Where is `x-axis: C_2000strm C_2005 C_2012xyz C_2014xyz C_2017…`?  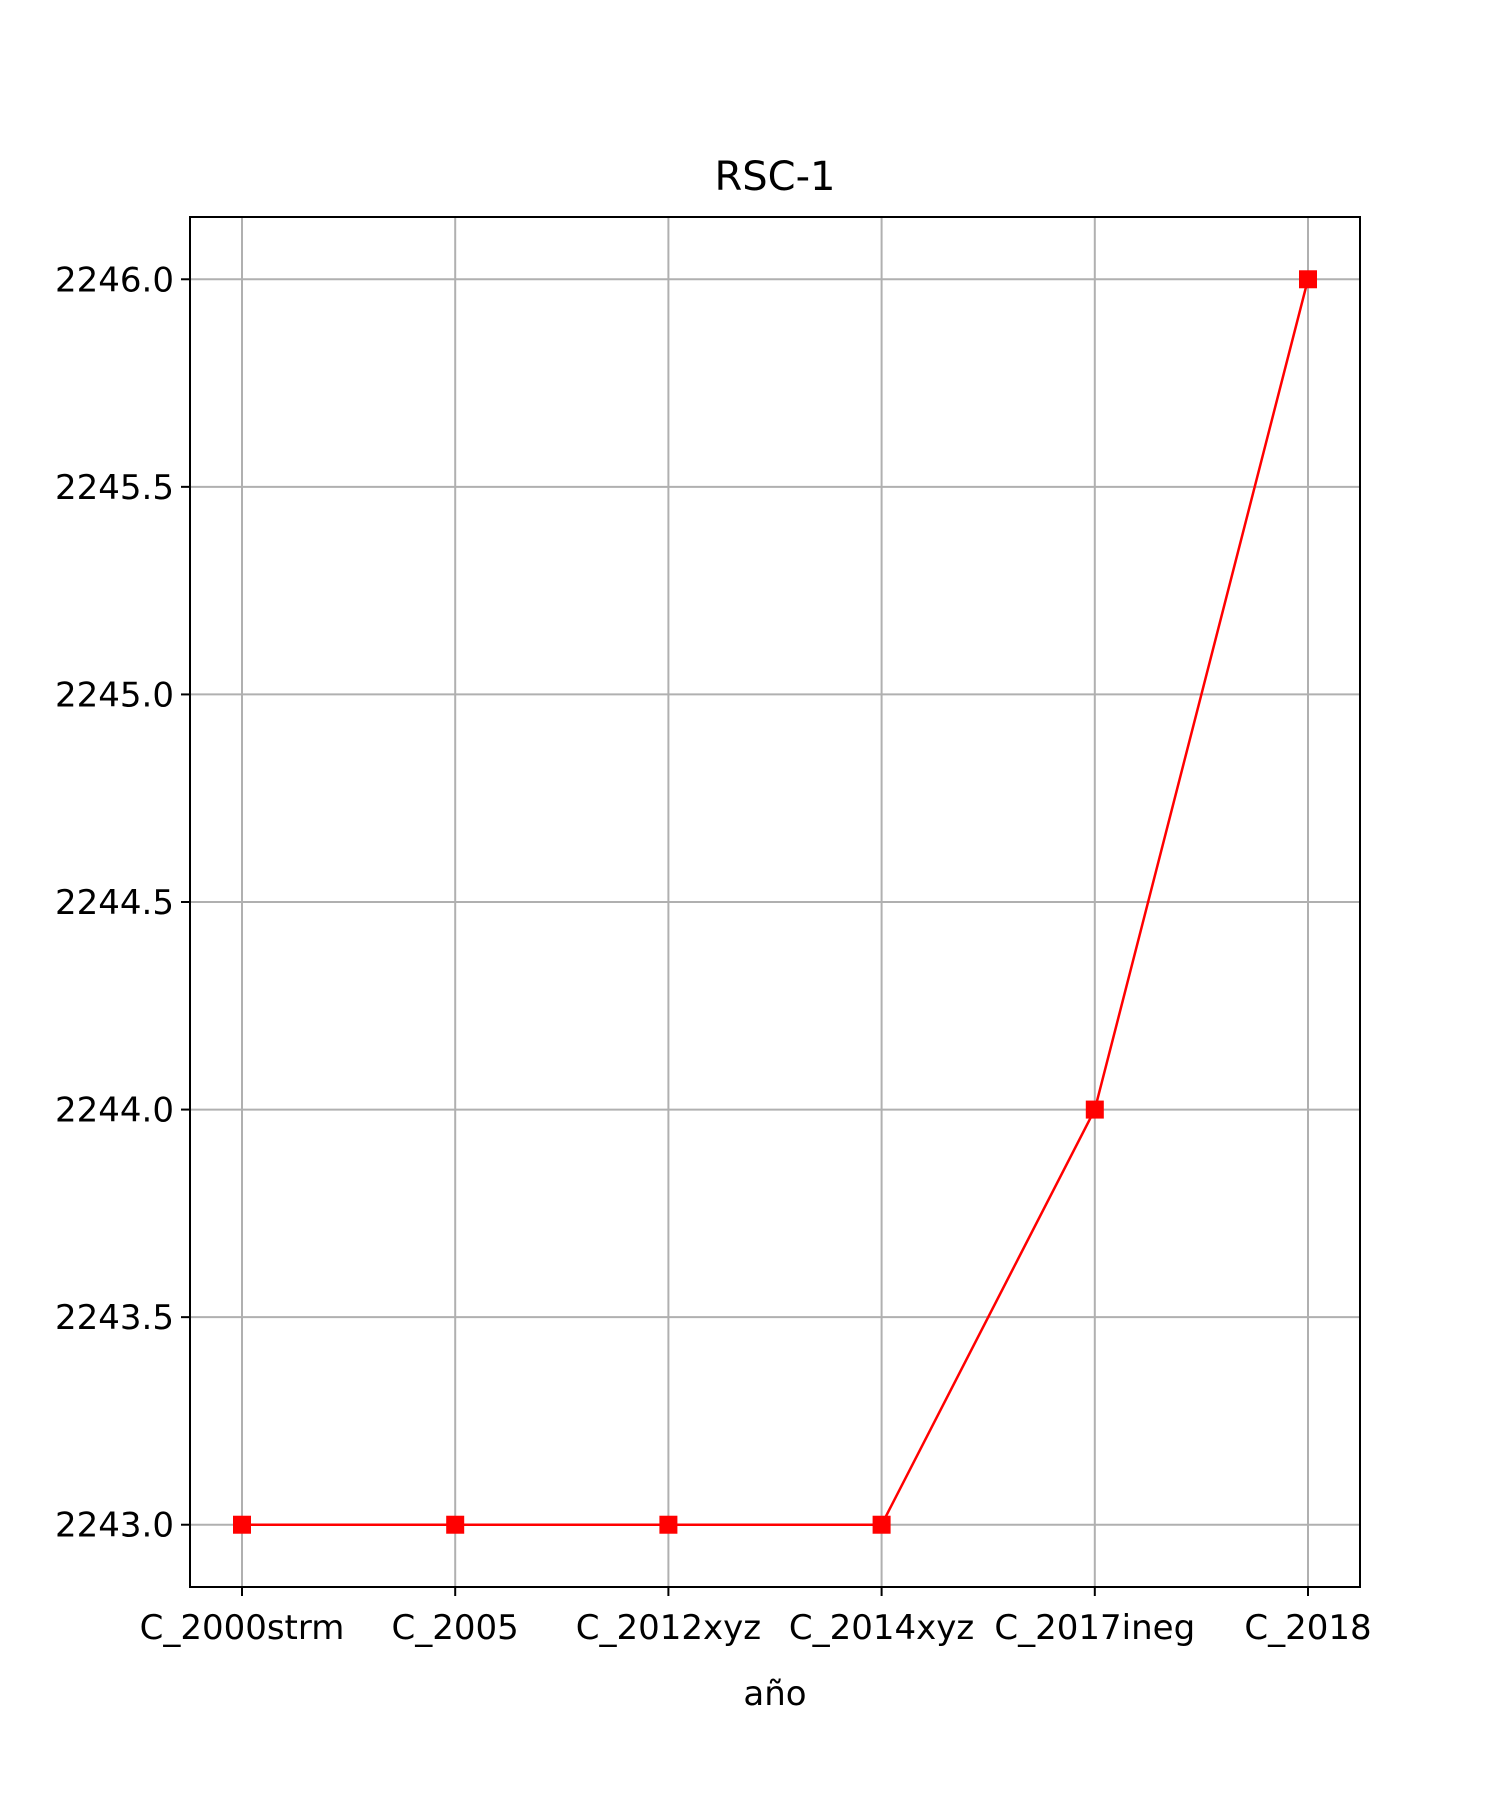 x-axis: C_2000strm C_2005 C_2012xyz C_2014xyz C_2017… is located at coordinates (756, 1617).